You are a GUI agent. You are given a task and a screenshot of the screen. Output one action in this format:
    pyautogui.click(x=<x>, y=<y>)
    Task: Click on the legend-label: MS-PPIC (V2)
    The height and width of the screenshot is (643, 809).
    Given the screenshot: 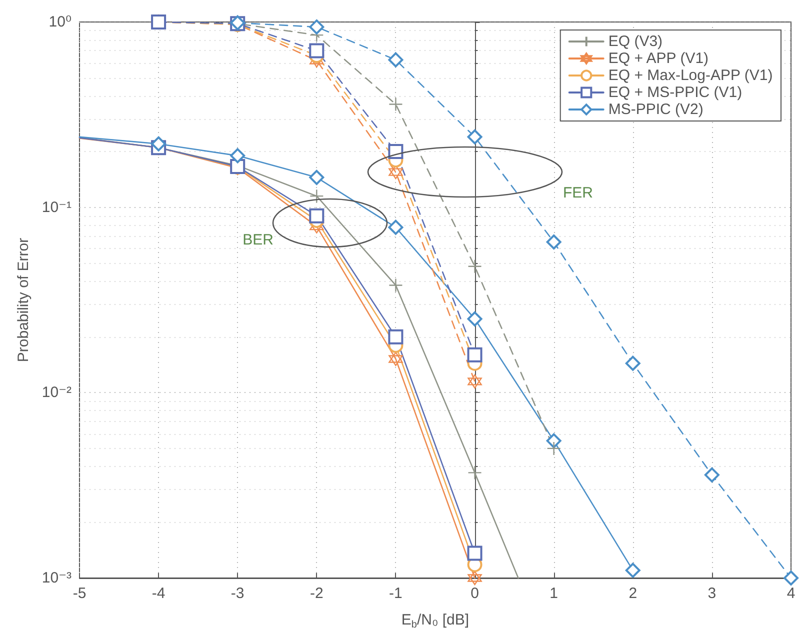 What is the action you would take?
    pyautogui.click(x=656, y=109)
    